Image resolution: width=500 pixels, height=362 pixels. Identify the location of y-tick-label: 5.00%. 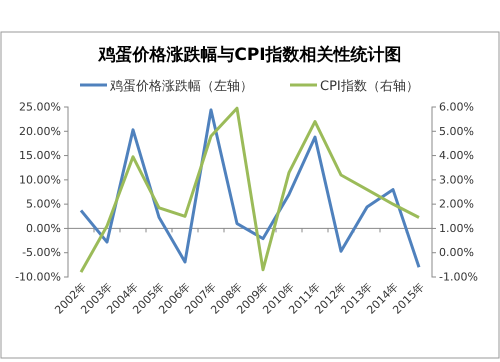
(43, 204).